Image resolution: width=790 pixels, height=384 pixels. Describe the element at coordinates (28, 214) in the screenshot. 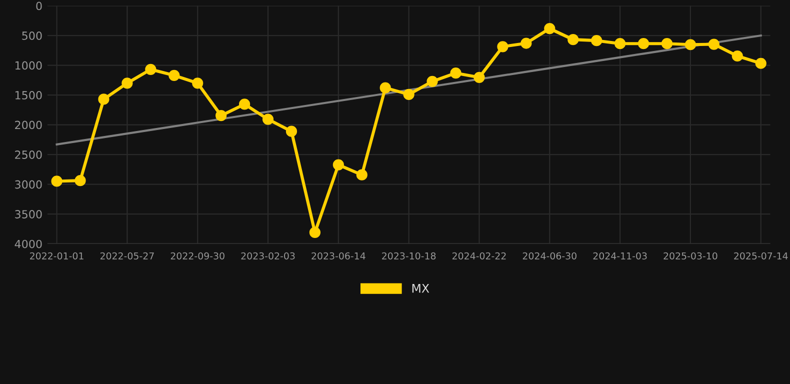

I see `y-tick-label: 3500` at that location.